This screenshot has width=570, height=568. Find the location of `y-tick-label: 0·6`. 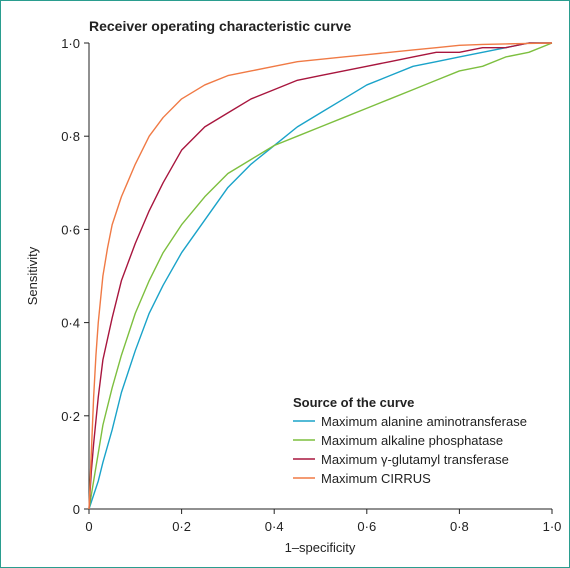

y-tick-label: 0·6 is located at coordinates (70, 229).